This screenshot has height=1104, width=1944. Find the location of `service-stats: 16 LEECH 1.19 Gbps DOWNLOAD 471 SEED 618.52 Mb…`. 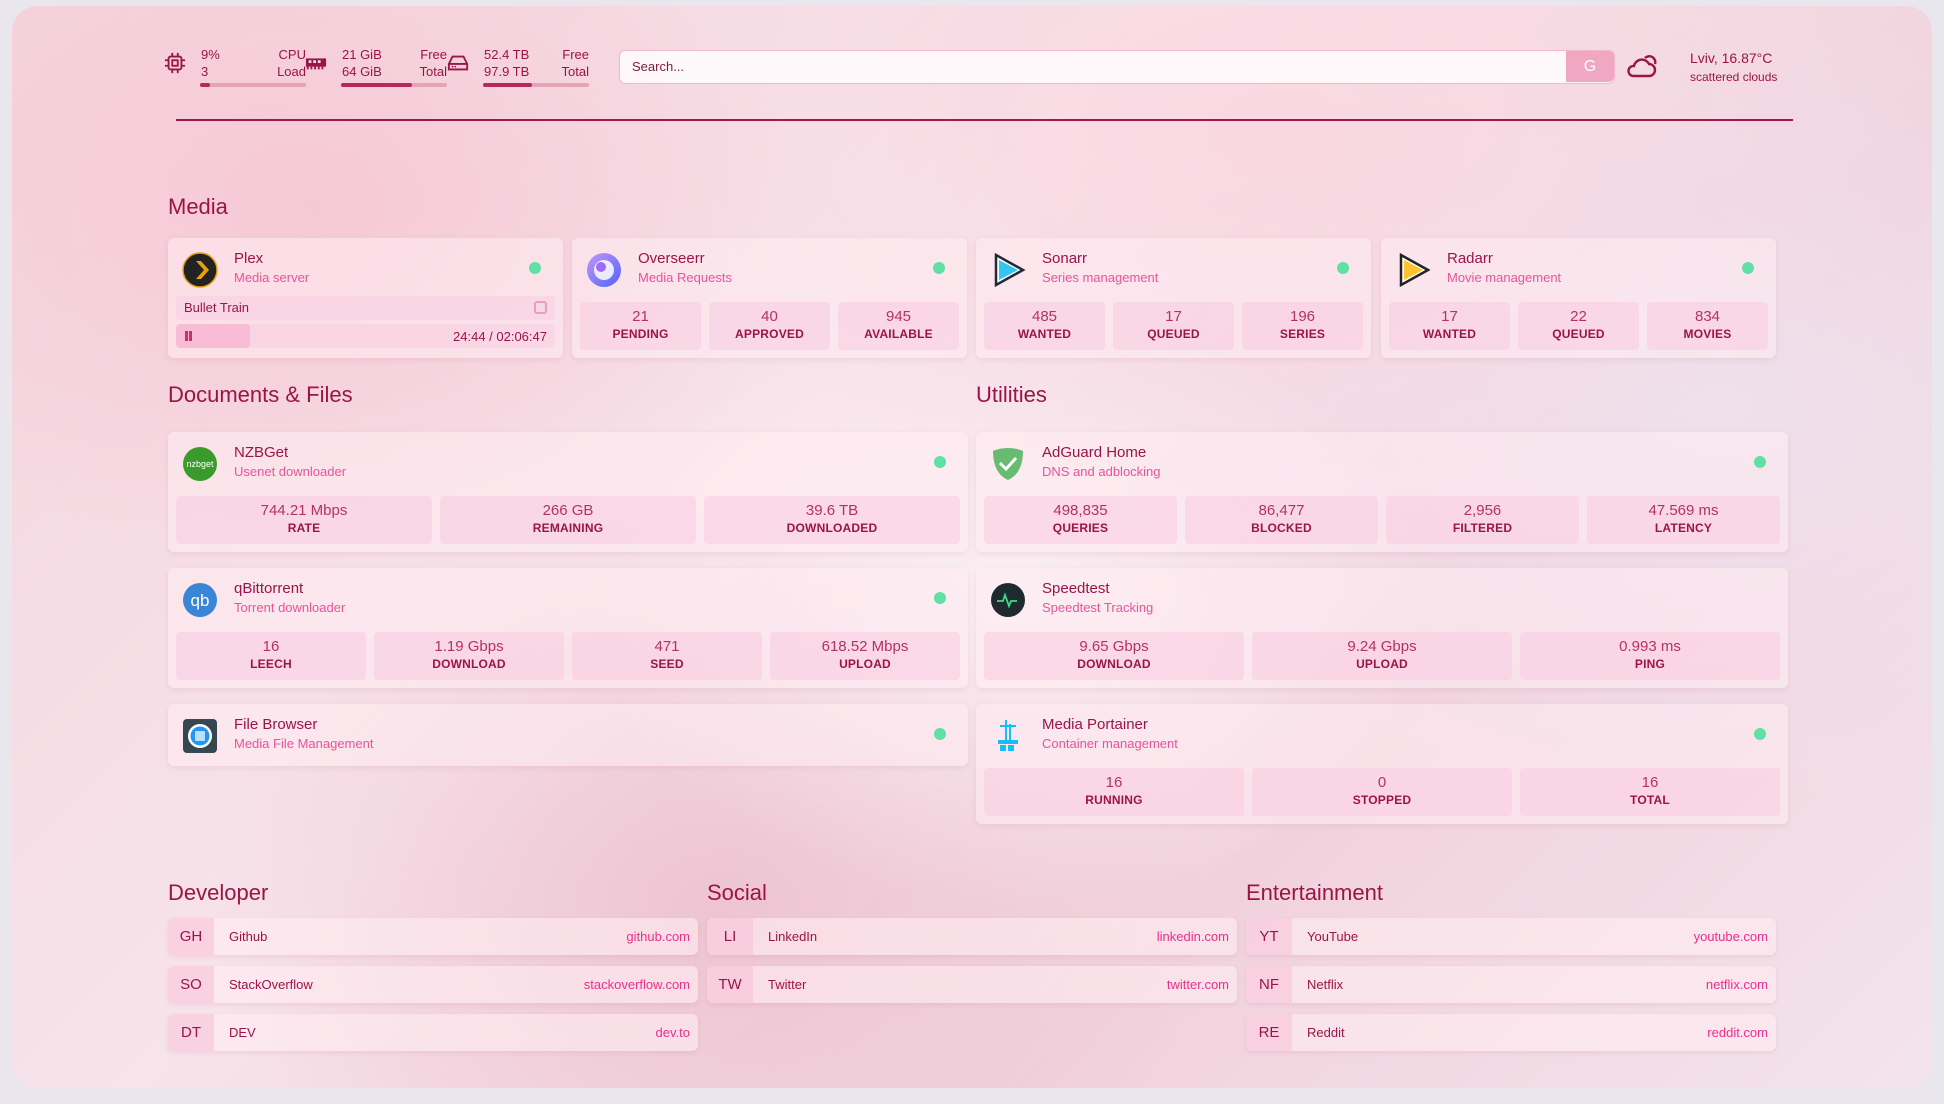

service-stats: 16 LEECH 1.19 Gbps DOWNLOAD 471 SEED 618.52 Mb… is located at coordinates (568, 656).